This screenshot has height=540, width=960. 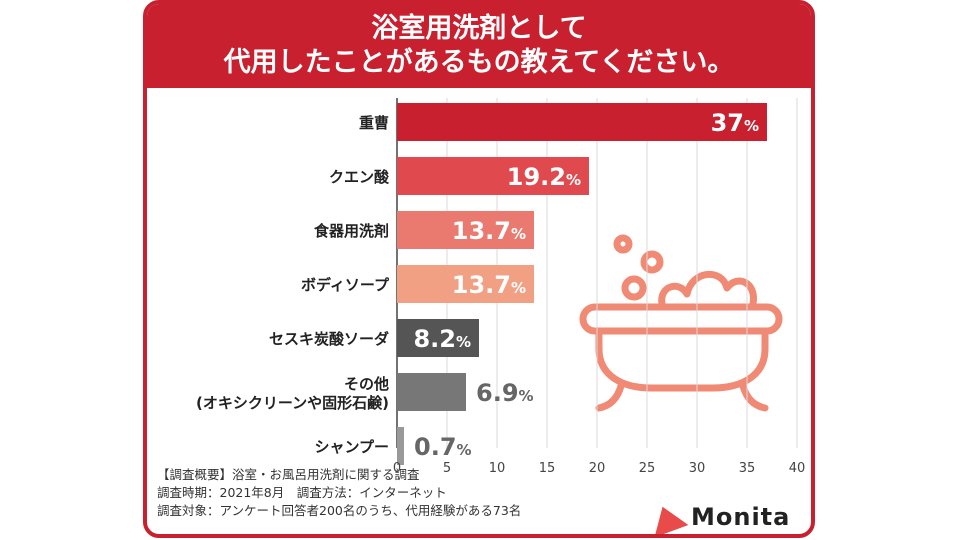 What do you see at coordinates (479, 46) in the screenshot?
I see `chart-header: 浴室用洗剤として 代用したことがあるもの教えてください。` at bounding box center [479, 46].